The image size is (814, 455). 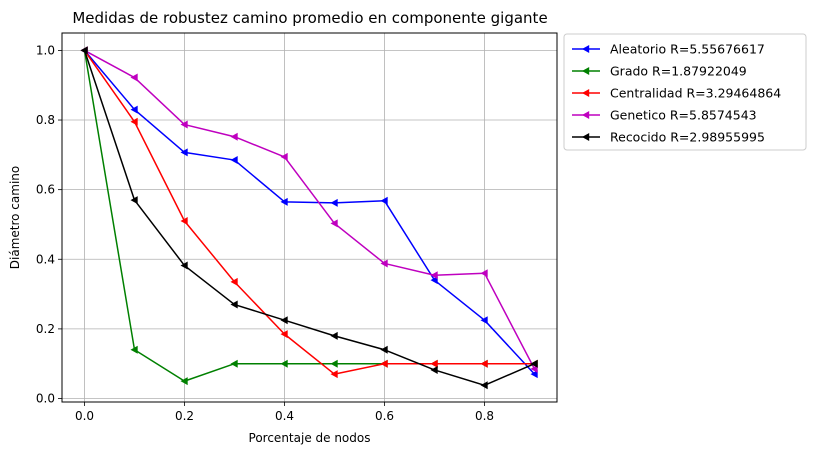 I want to click on y-axis-ticks: 0.0 0.2 0.4 0.6 0.8 1.0, so click(x=49, y=224).